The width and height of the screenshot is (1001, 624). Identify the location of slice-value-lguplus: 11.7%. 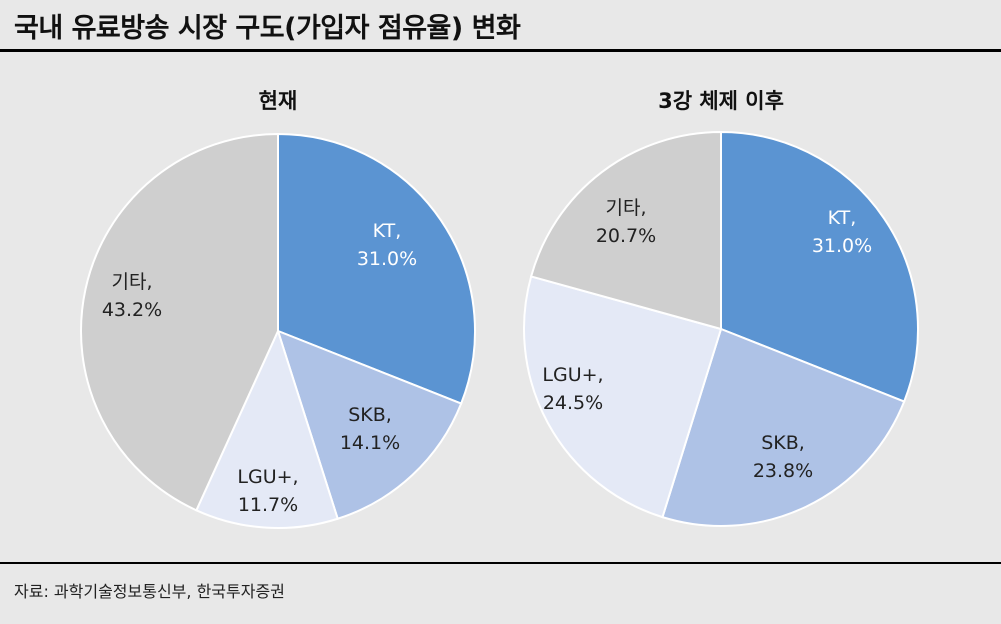
(268, 505).